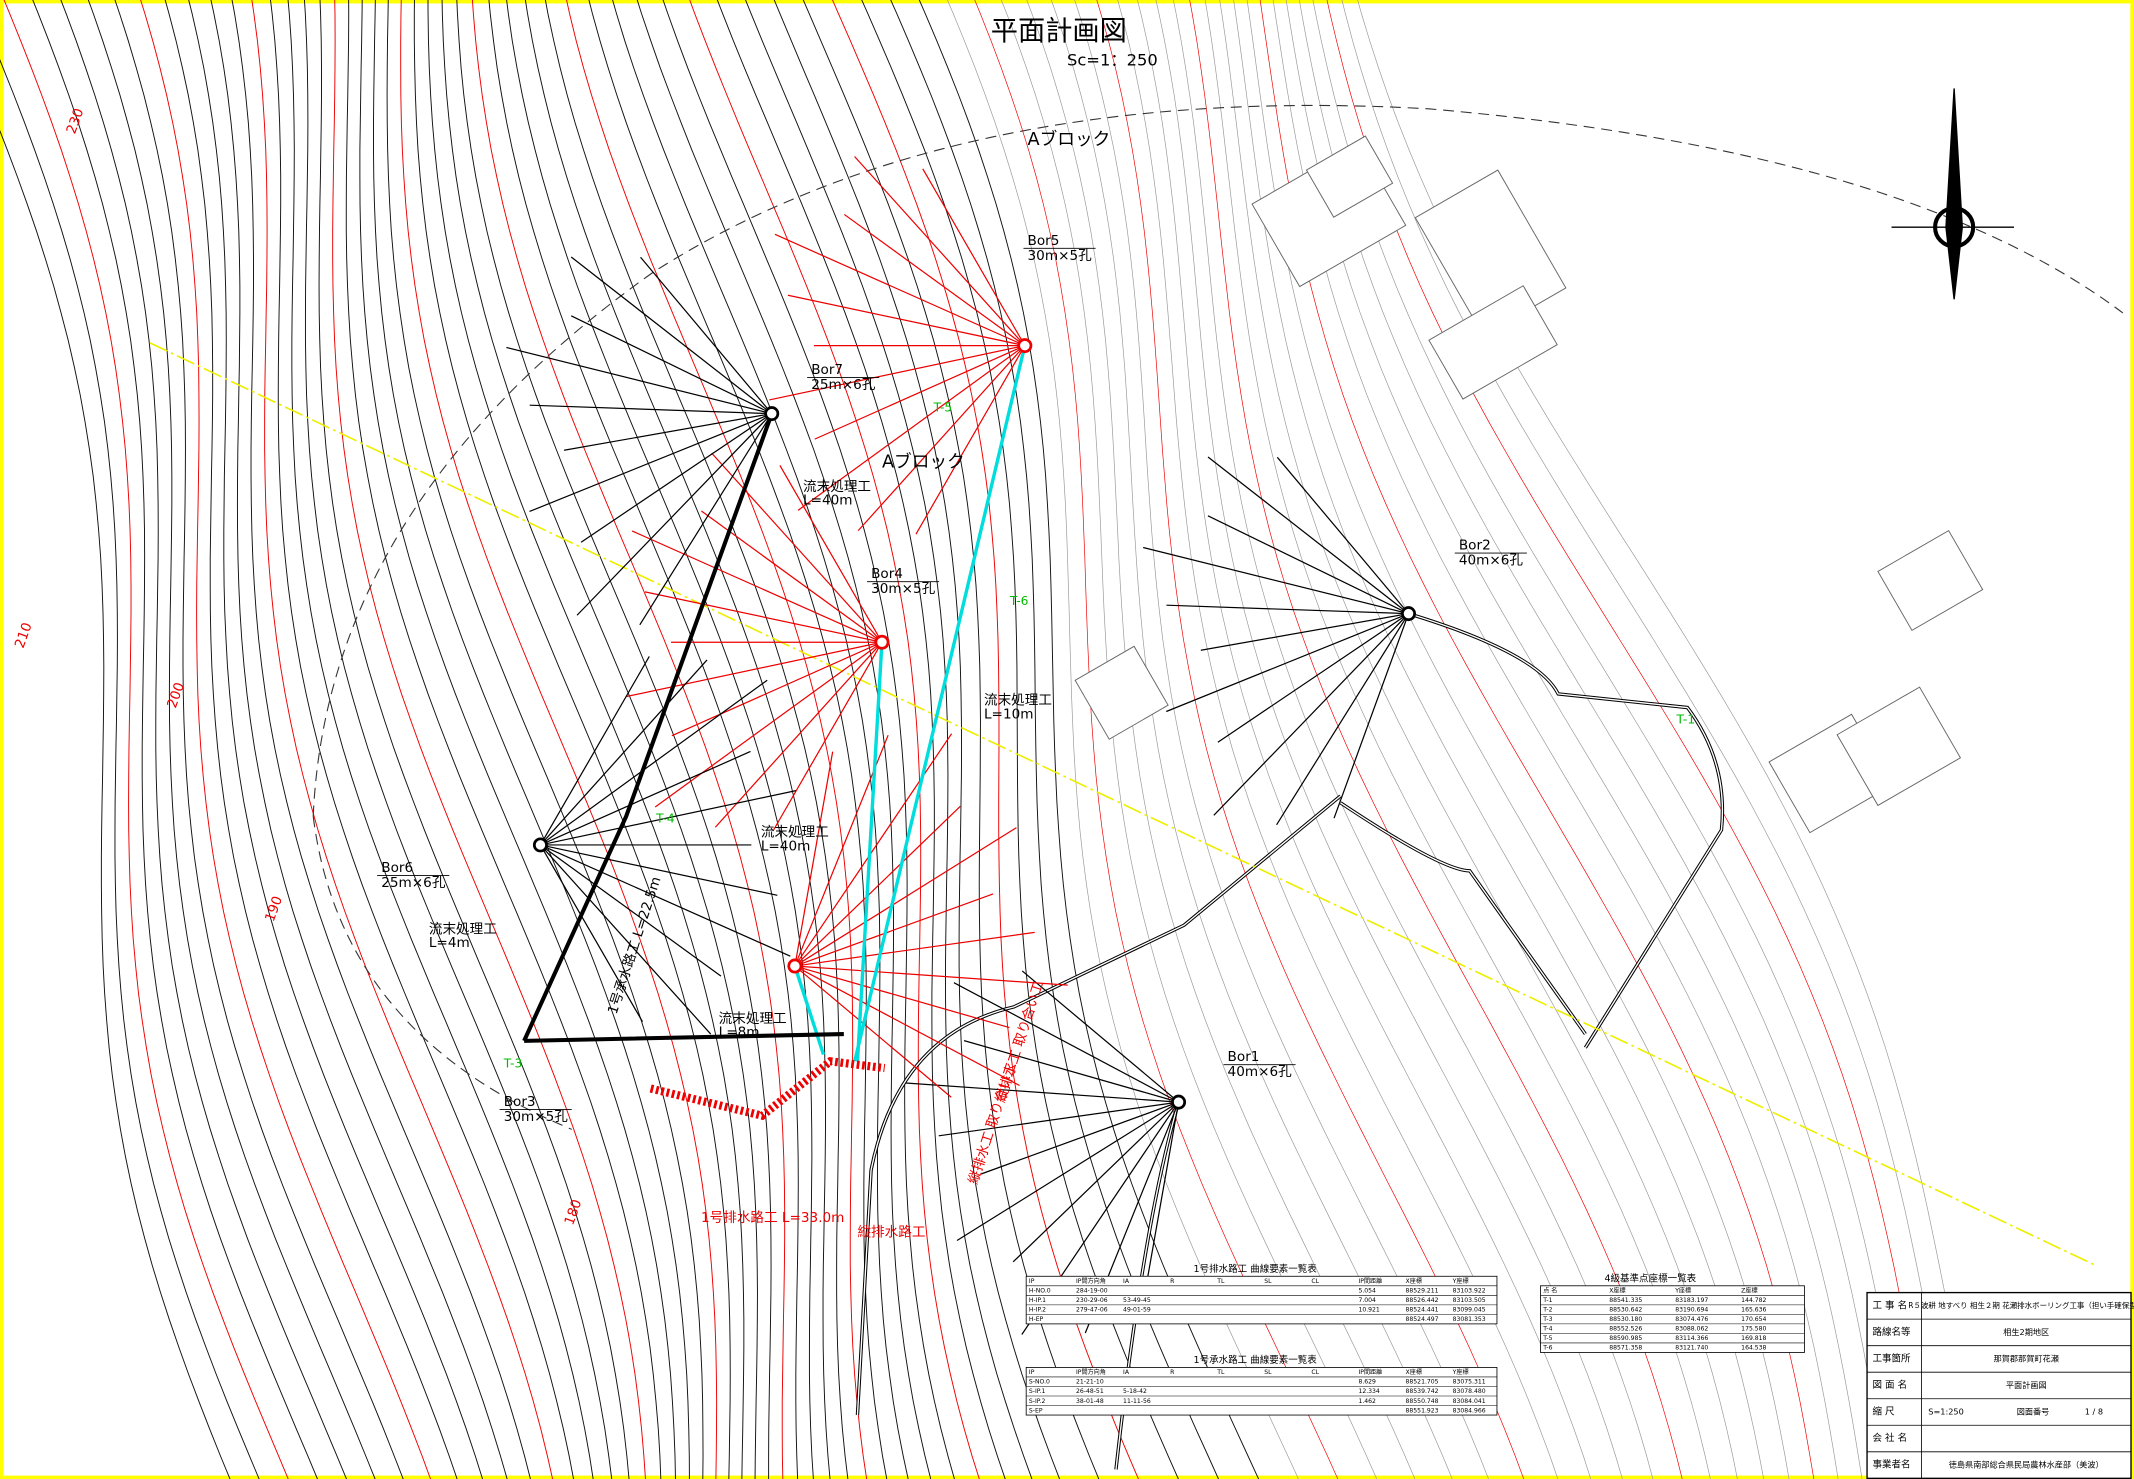  Describe the element at coordinates (1069, 139) in the screenshot. I see `block-label: Aブロック` at that location.